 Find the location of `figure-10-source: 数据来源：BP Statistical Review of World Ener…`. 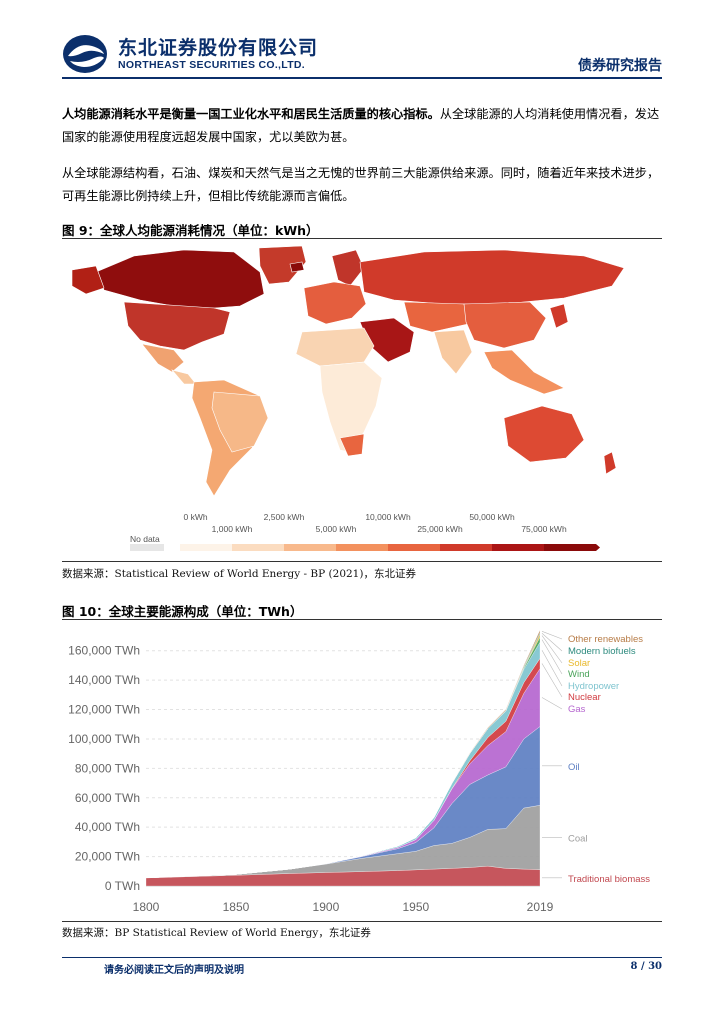

figure-10-source: 数据来源：BP Statistical Review of World Ener… is located at coordinates (216, 933).